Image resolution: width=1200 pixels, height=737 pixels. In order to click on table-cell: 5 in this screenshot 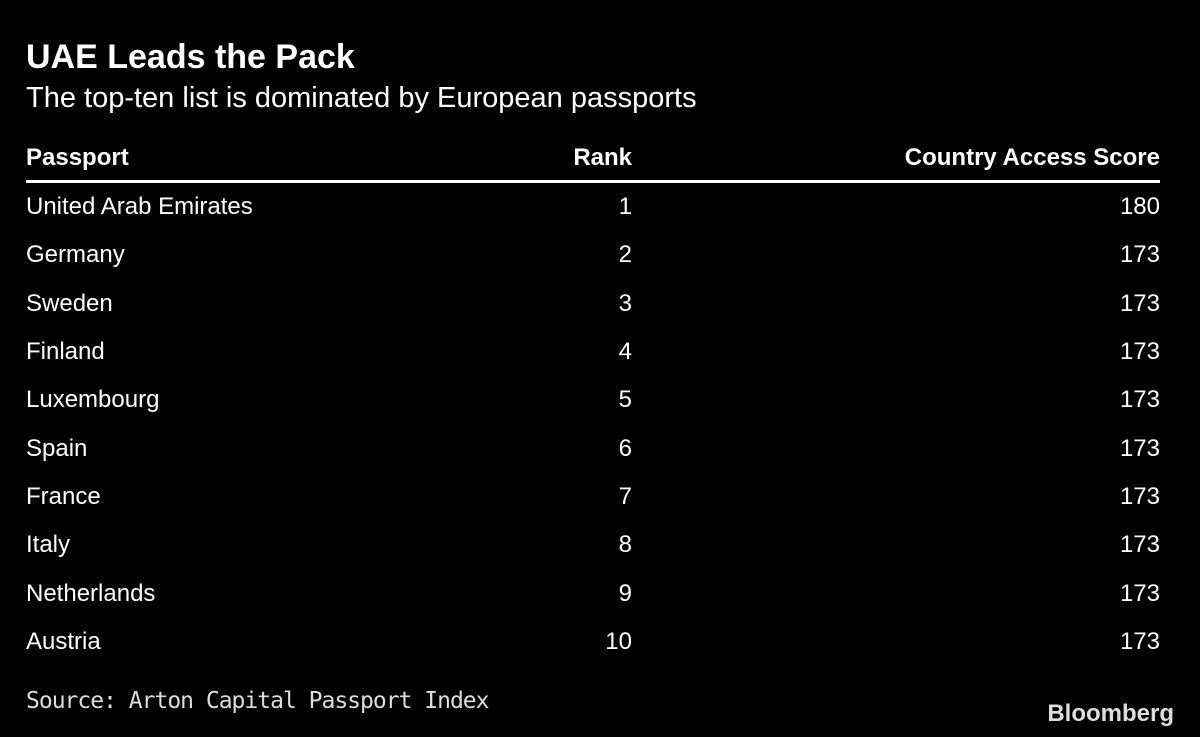, I will do `click(625, 400)`.